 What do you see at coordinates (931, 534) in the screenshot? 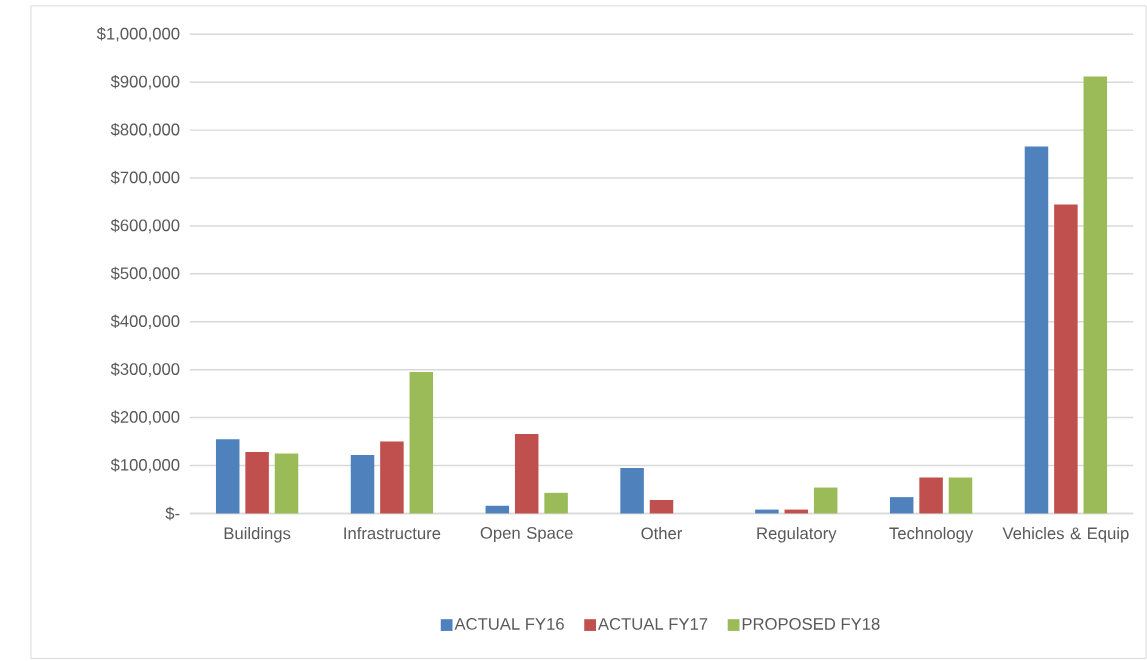
I see `x-tick-label: Technology` at bounding box center [931, 534].